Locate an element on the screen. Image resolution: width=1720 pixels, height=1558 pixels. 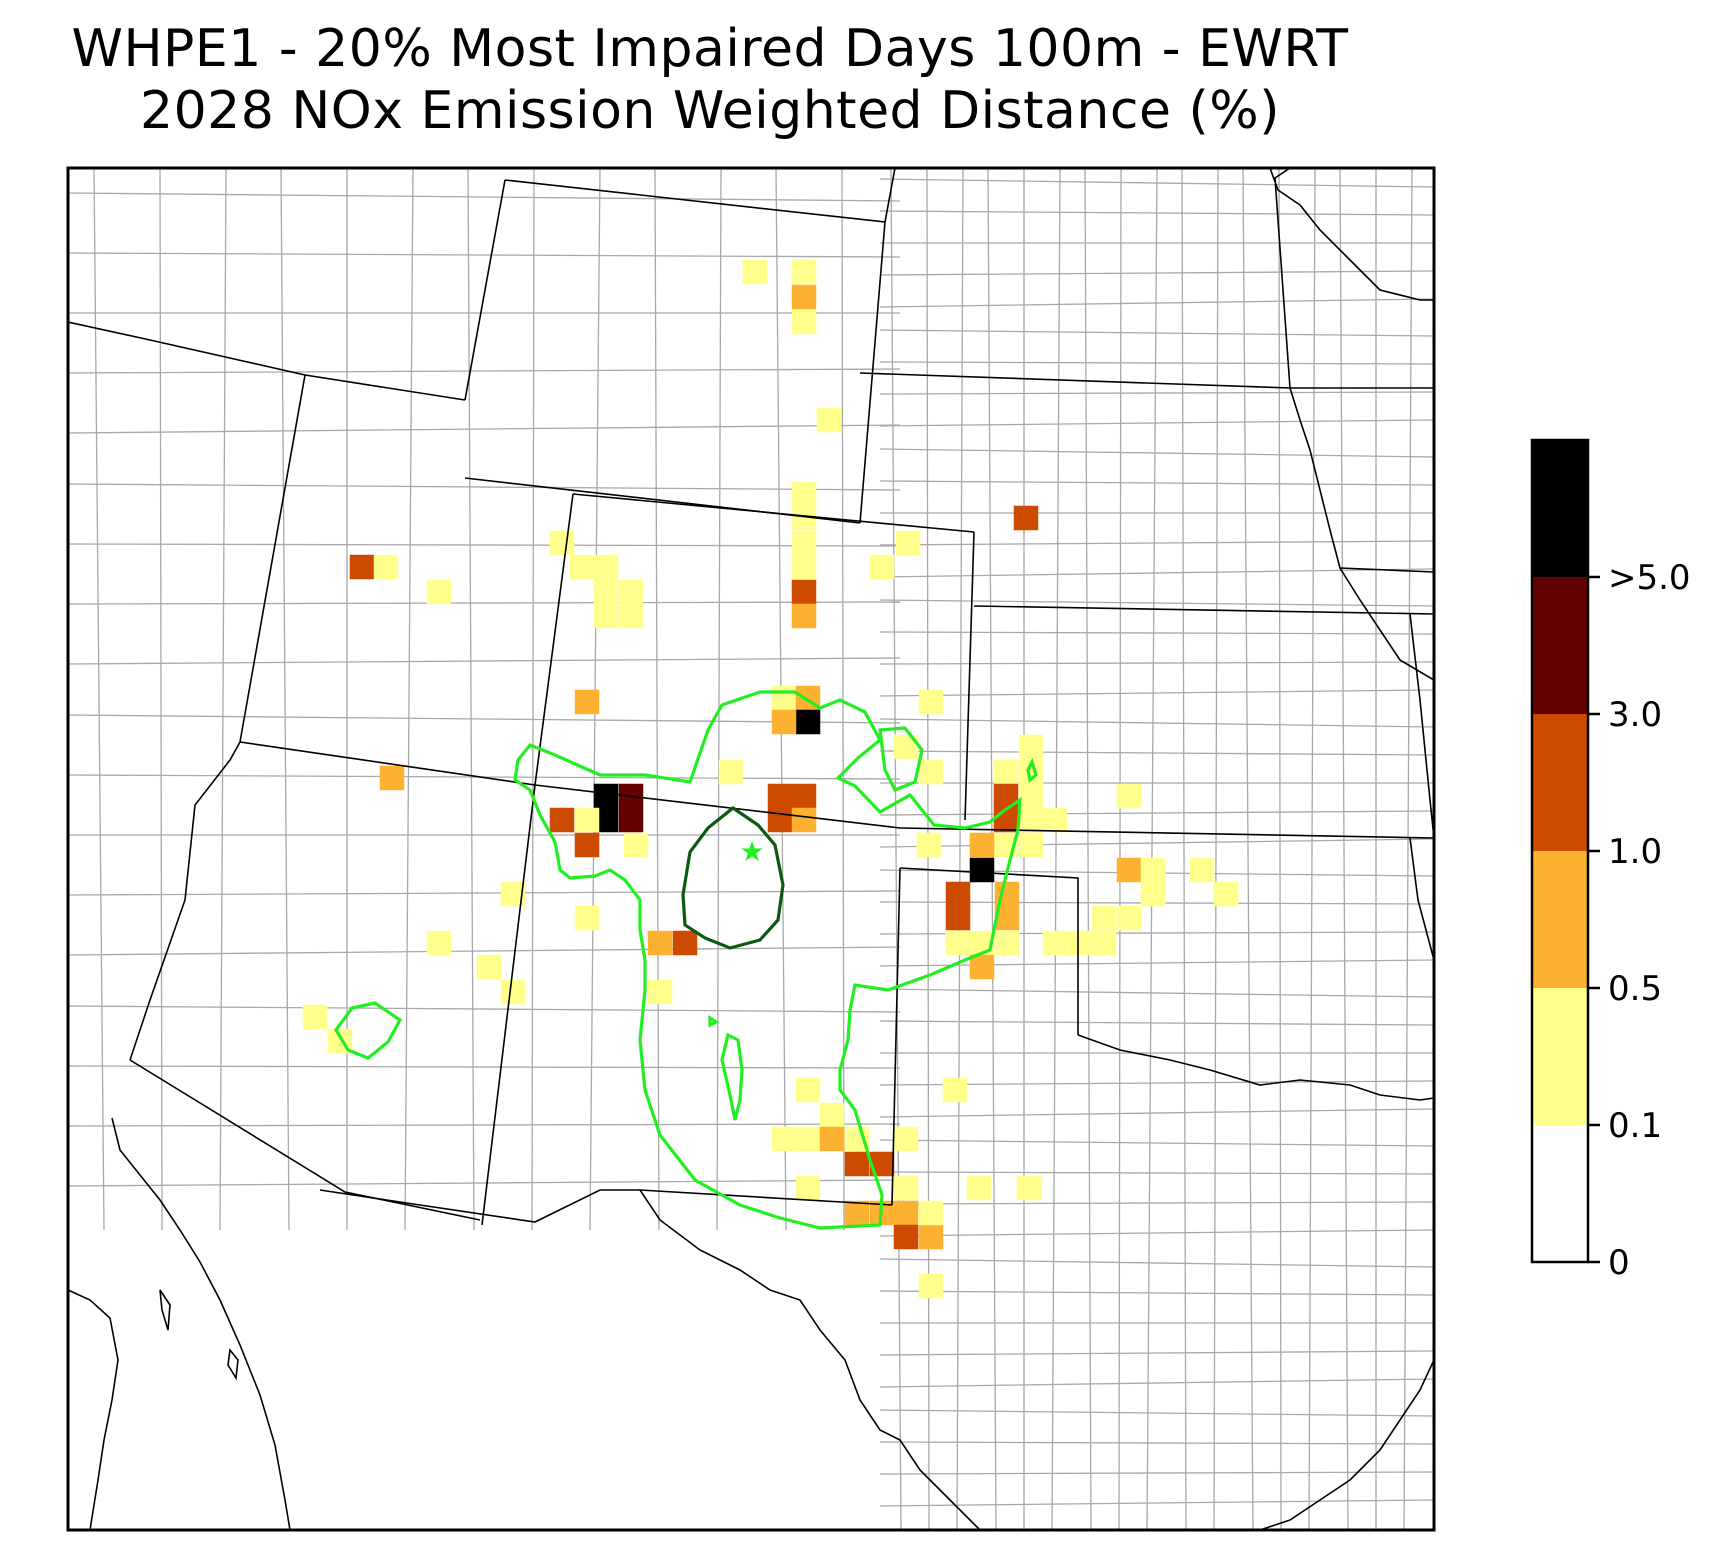
colorbar-tick-label: 1.0 is located at coordinates (1635, 852).